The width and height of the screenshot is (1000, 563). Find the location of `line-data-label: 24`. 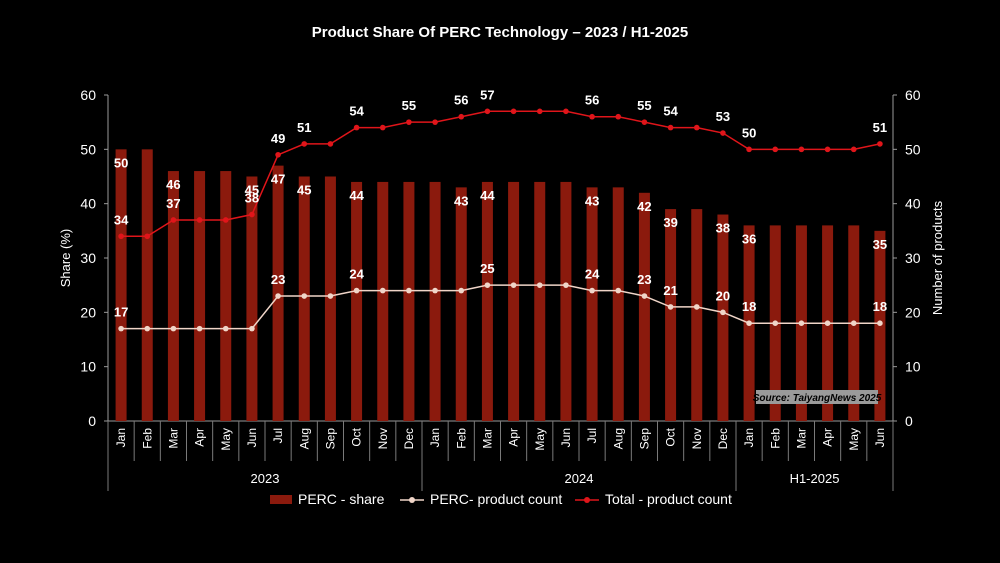

line-data-label: 24 is located at coordinates (356, 274).